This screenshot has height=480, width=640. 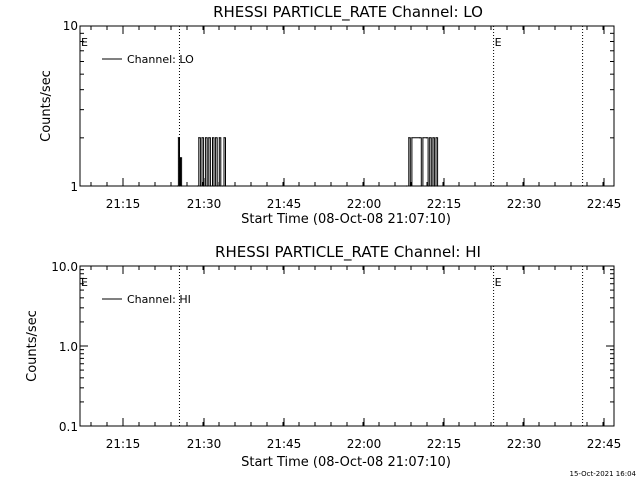 I want to click on panel-lo-series, so click(x=307, y=162).